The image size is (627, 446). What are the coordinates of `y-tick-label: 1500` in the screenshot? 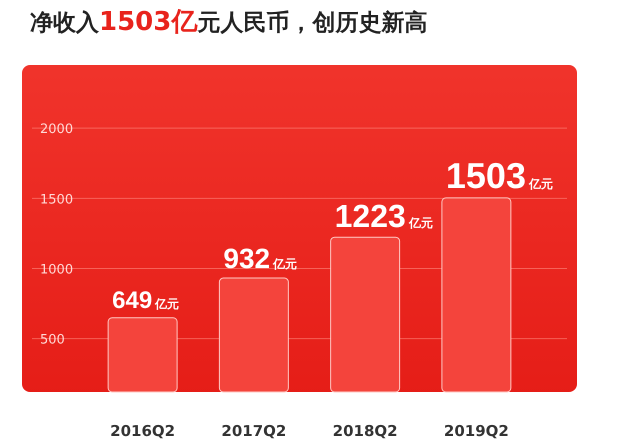 It's located at (57, 200).